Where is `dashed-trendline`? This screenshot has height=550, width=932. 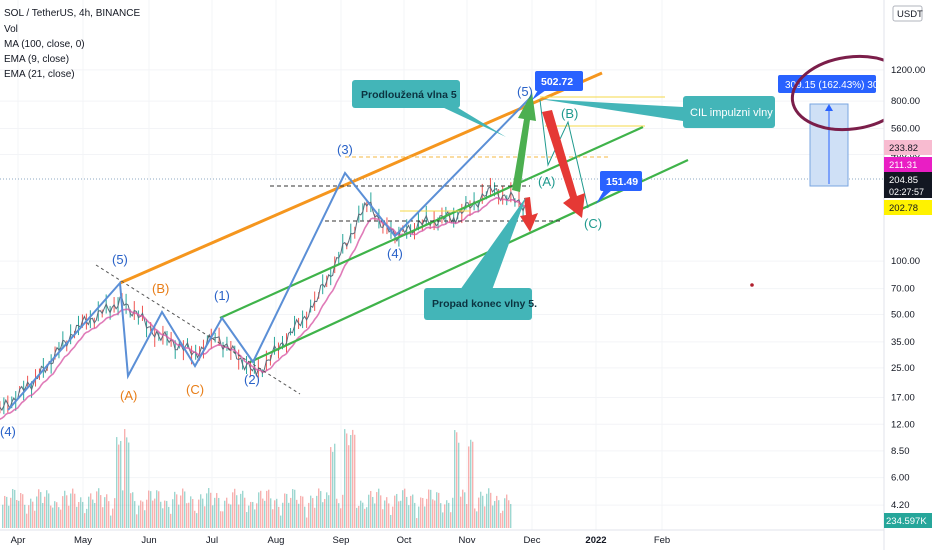 dashed-trendline is located at coordinates (198, 329).